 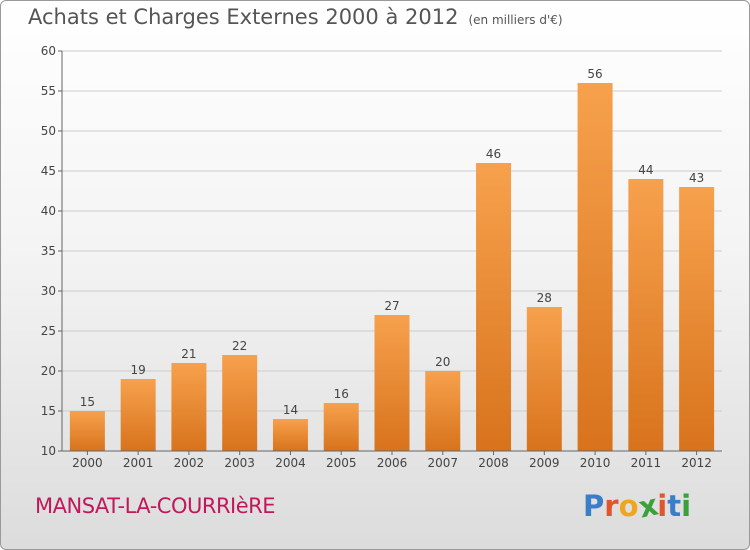 I want to click on x-tick-label: 2001, so click(x=138, y=463).